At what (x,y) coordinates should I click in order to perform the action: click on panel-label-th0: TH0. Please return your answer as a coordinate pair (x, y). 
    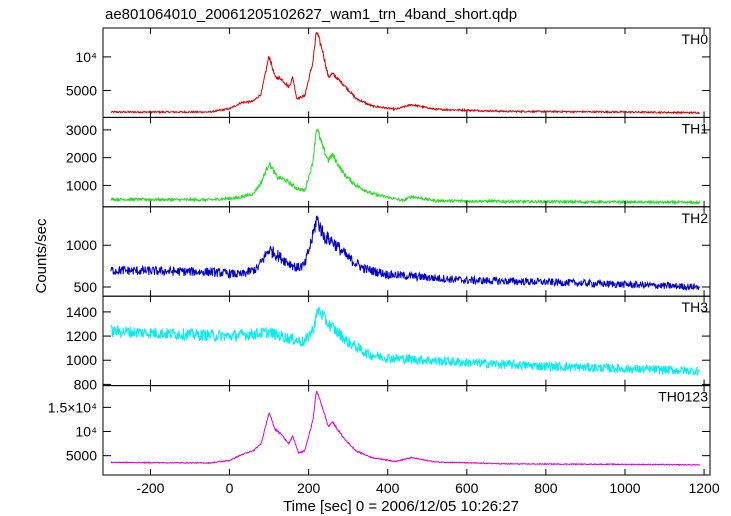
    Looking at the image, I should click on (695, 39).